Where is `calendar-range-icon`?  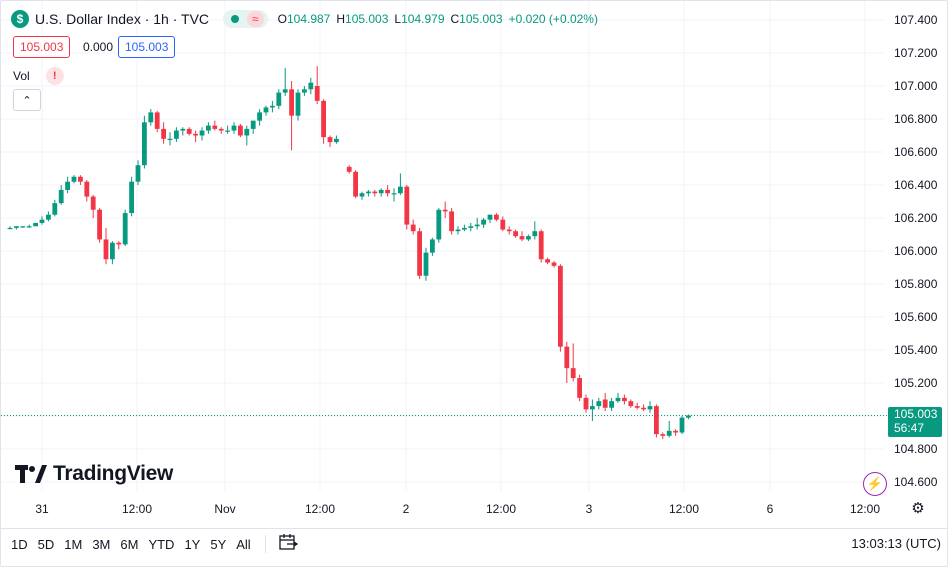
calendar-range-icon is located at coordinates (288, 544).